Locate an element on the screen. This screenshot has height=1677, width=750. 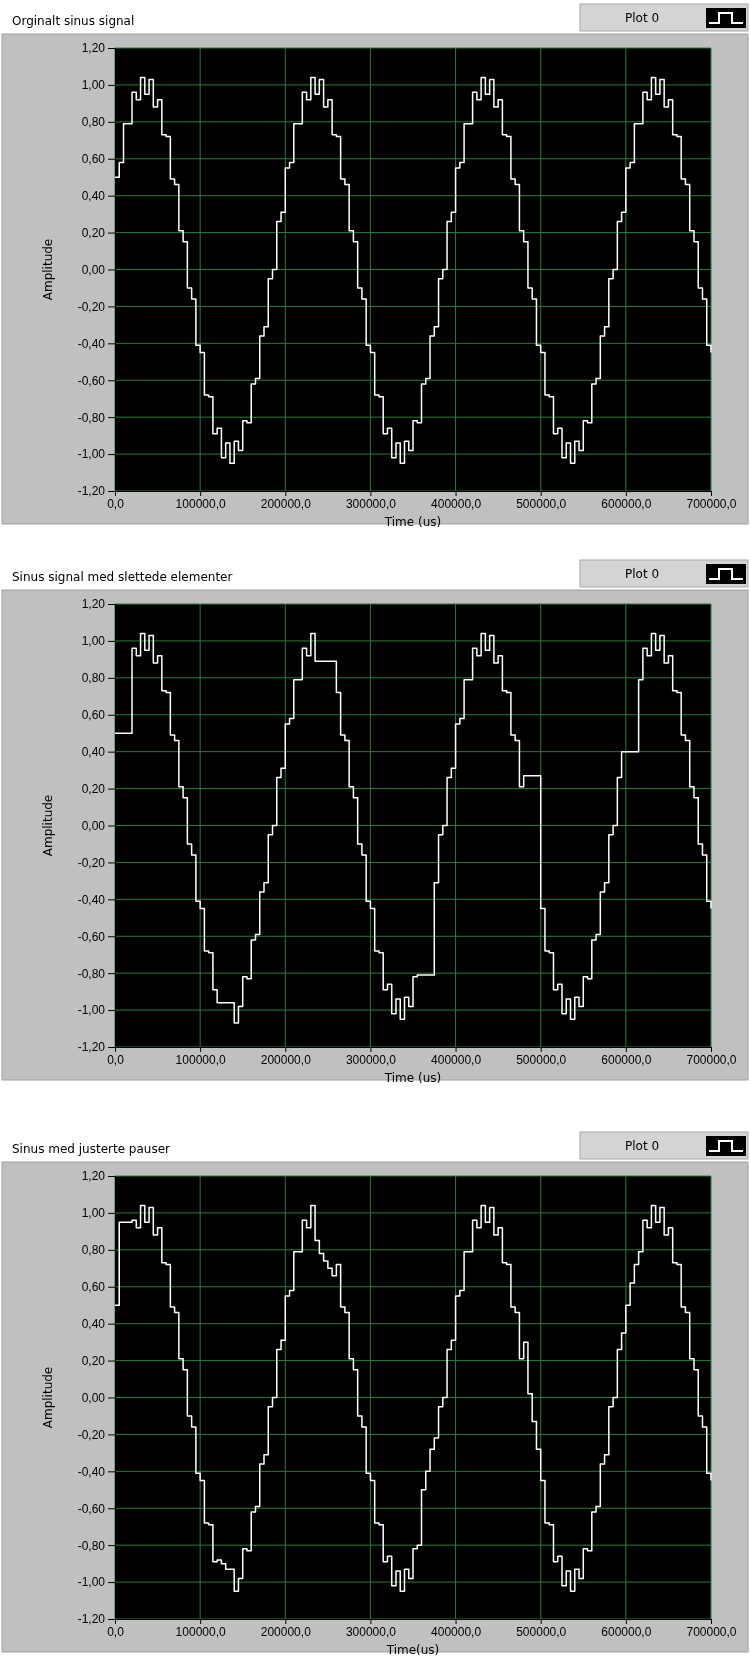
chart-title: Orginalt sinus signal is located at coordinates (73, 21).